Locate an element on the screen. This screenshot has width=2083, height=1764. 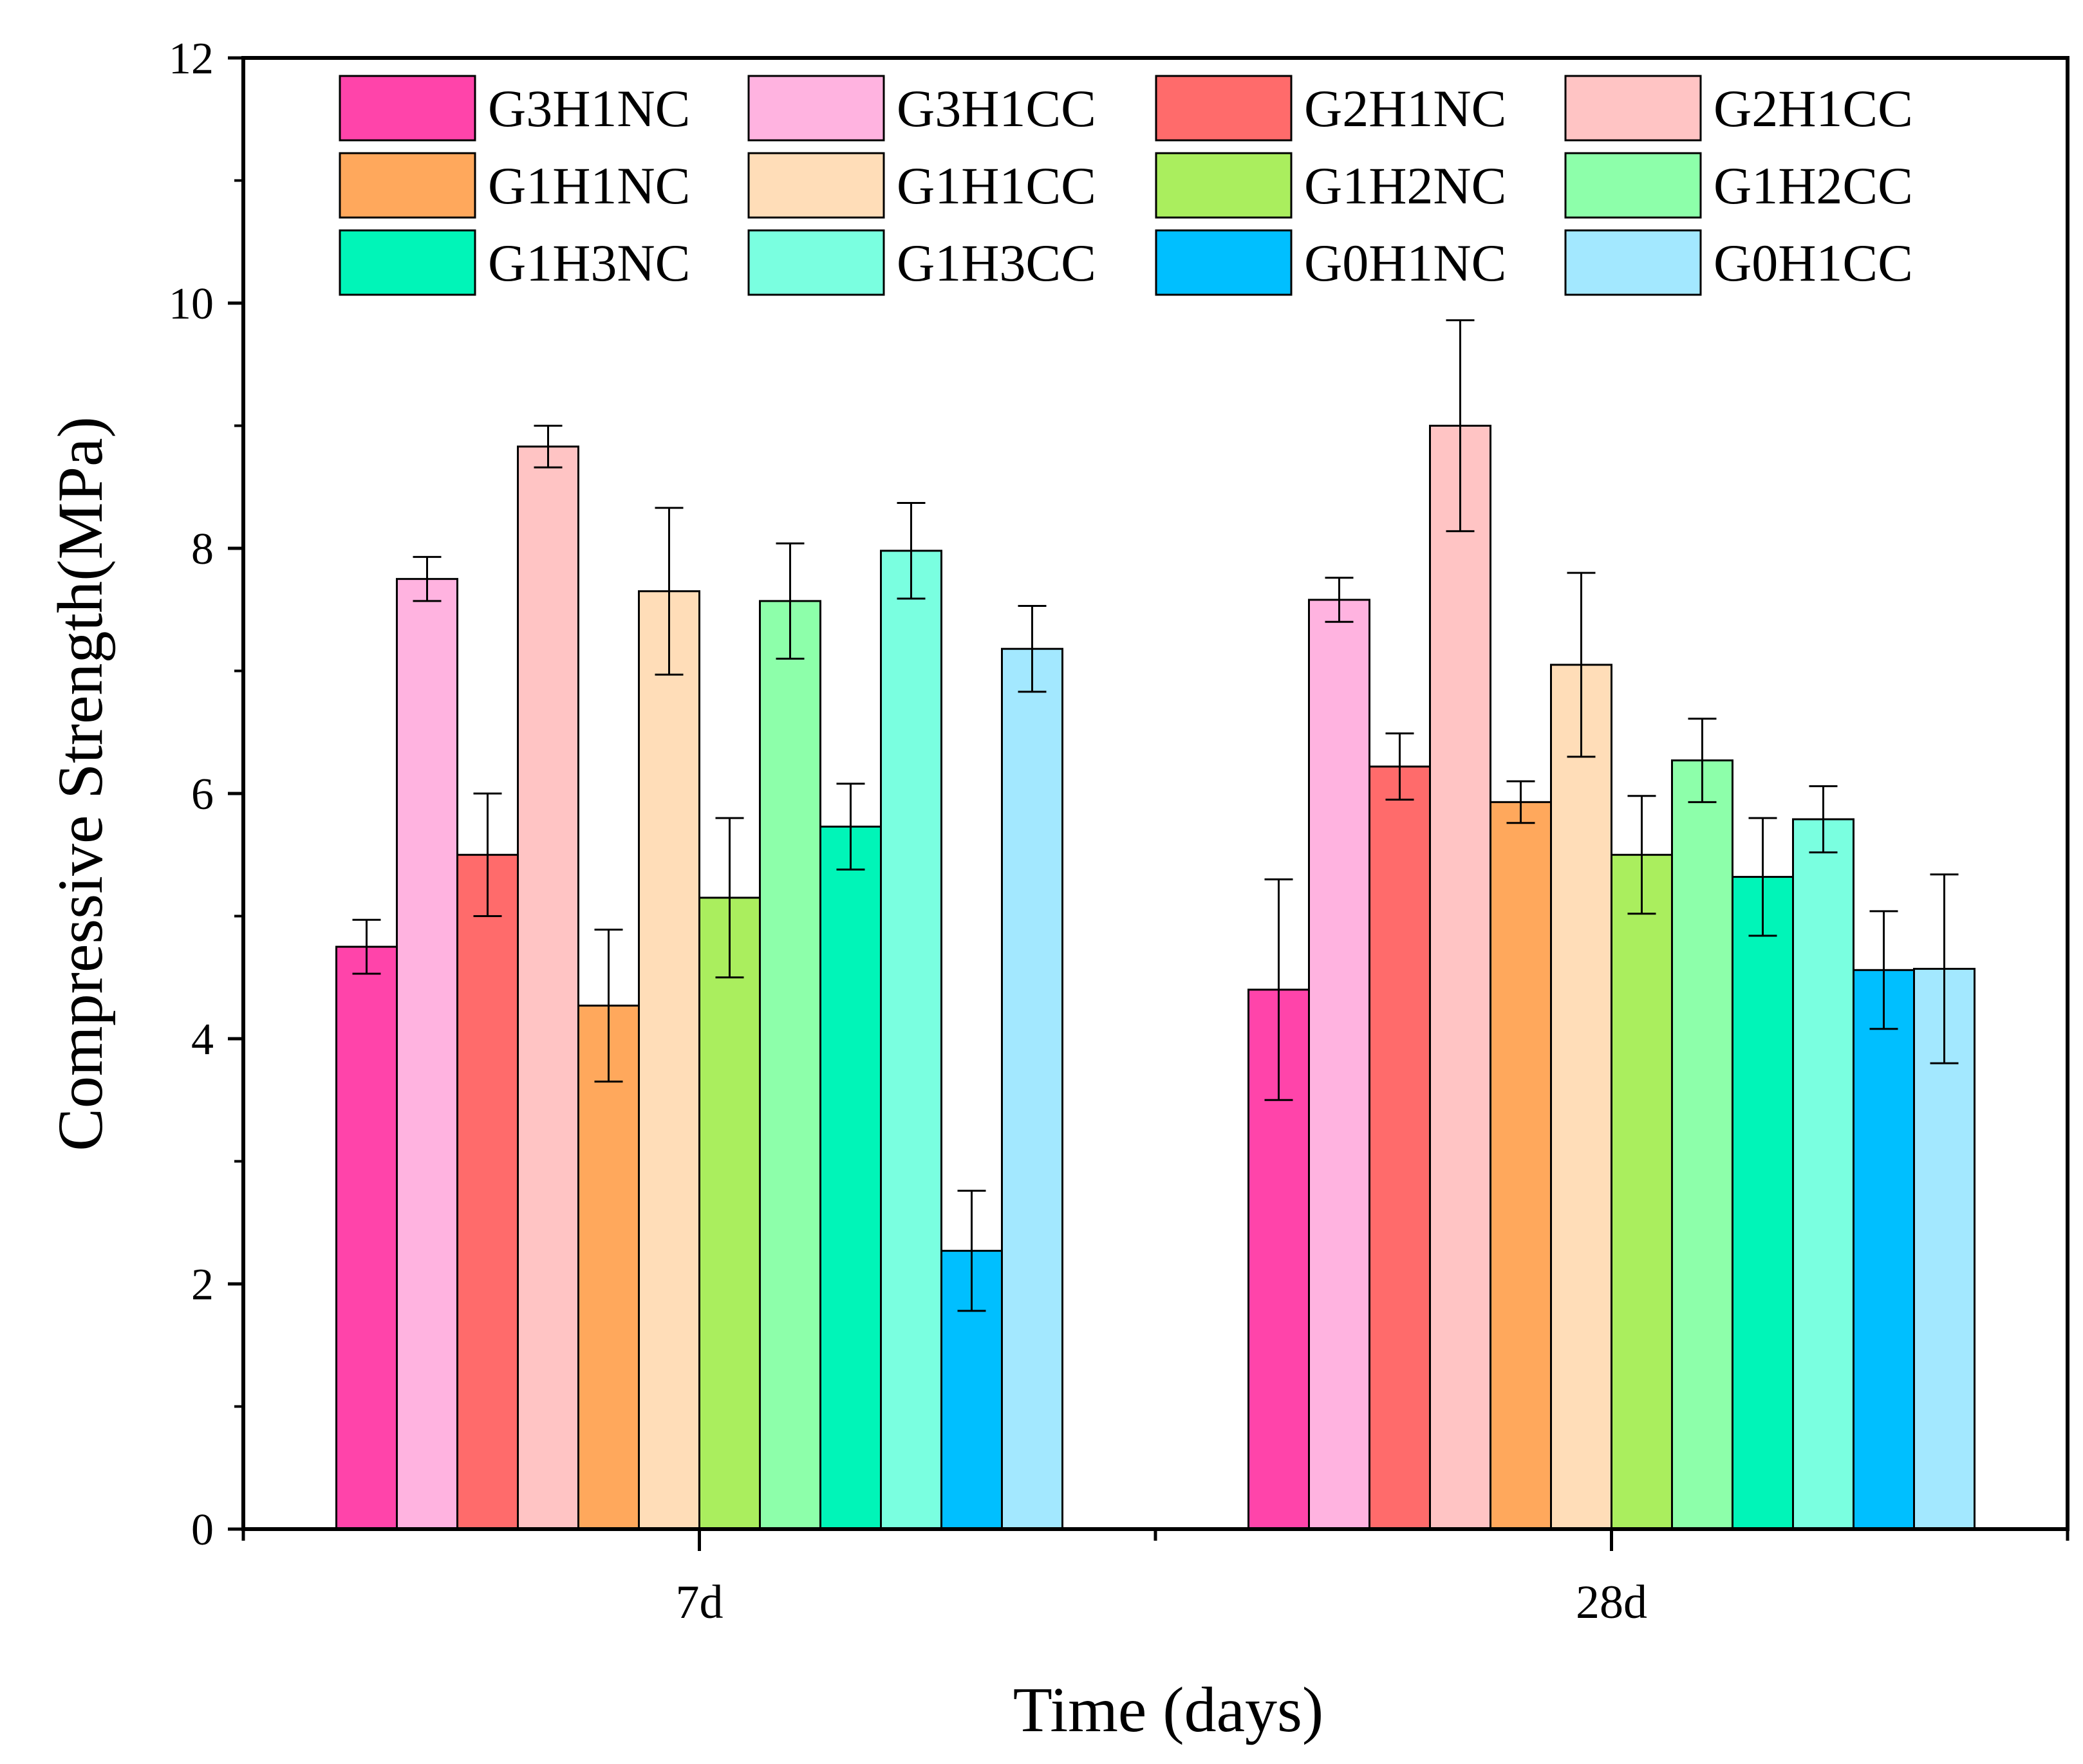
legend-label: G2H1NC is located at coordinates (1405, 109).